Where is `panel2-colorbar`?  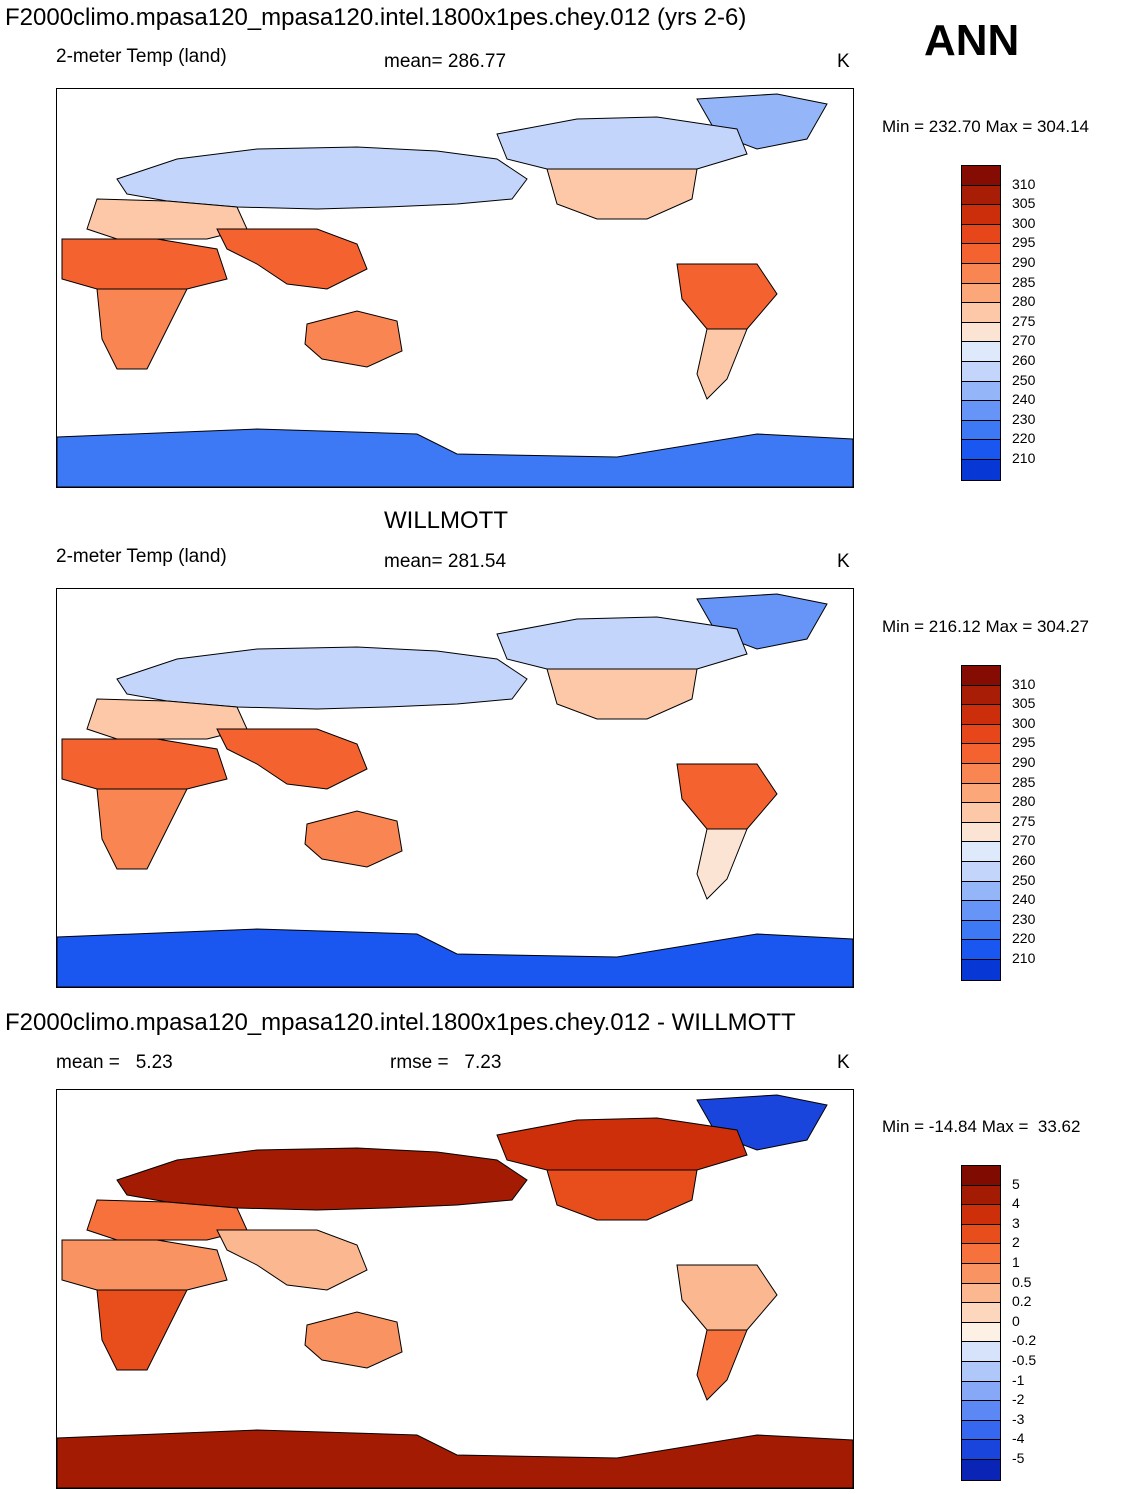
panel2-colorbar is located at coordinates (981, 823).